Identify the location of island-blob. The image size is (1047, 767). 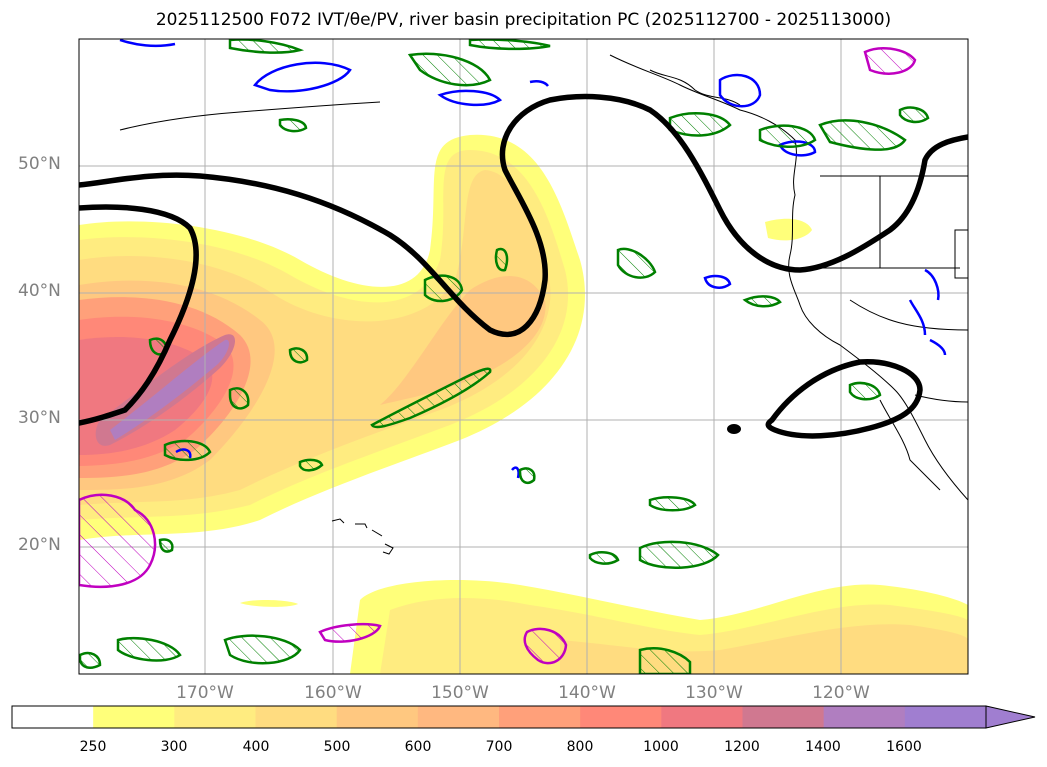
(734, 429).